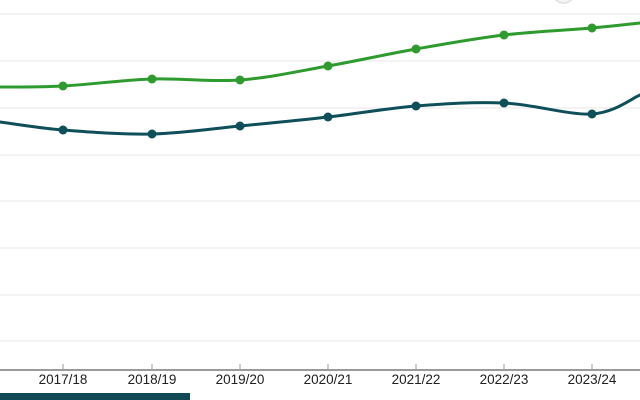 The height and width of the screenshot is (400, 640). What do you see at coordinates (592, 379) in the screenshot?
I see `x-axis-label: 2023/24` at bounding box center [592, 379].